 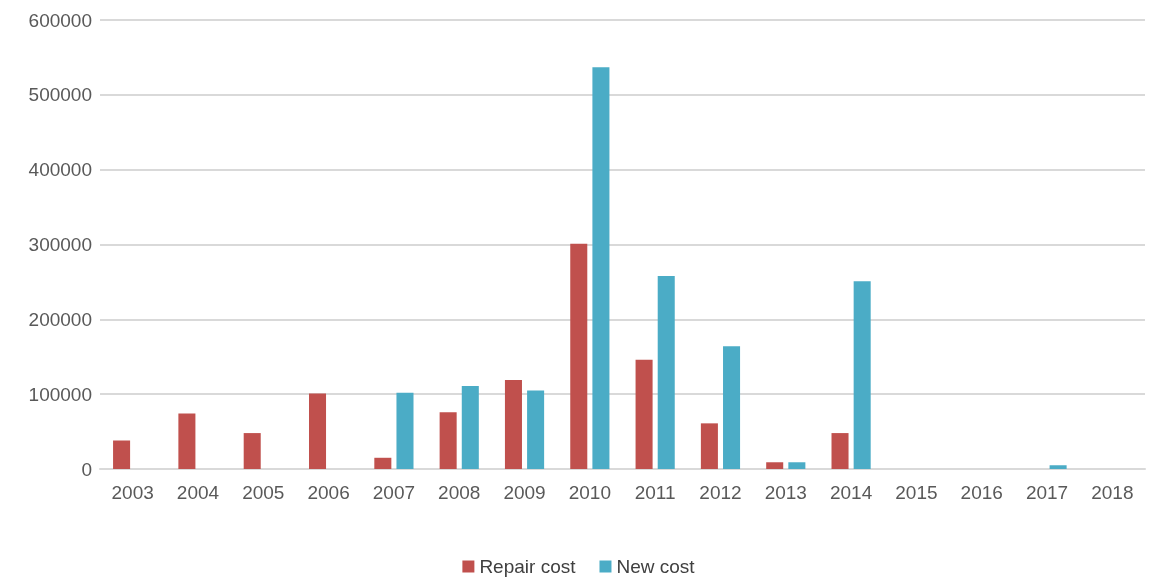 I want to click on x-tick-label: 2008, so click(x=459, y=492).